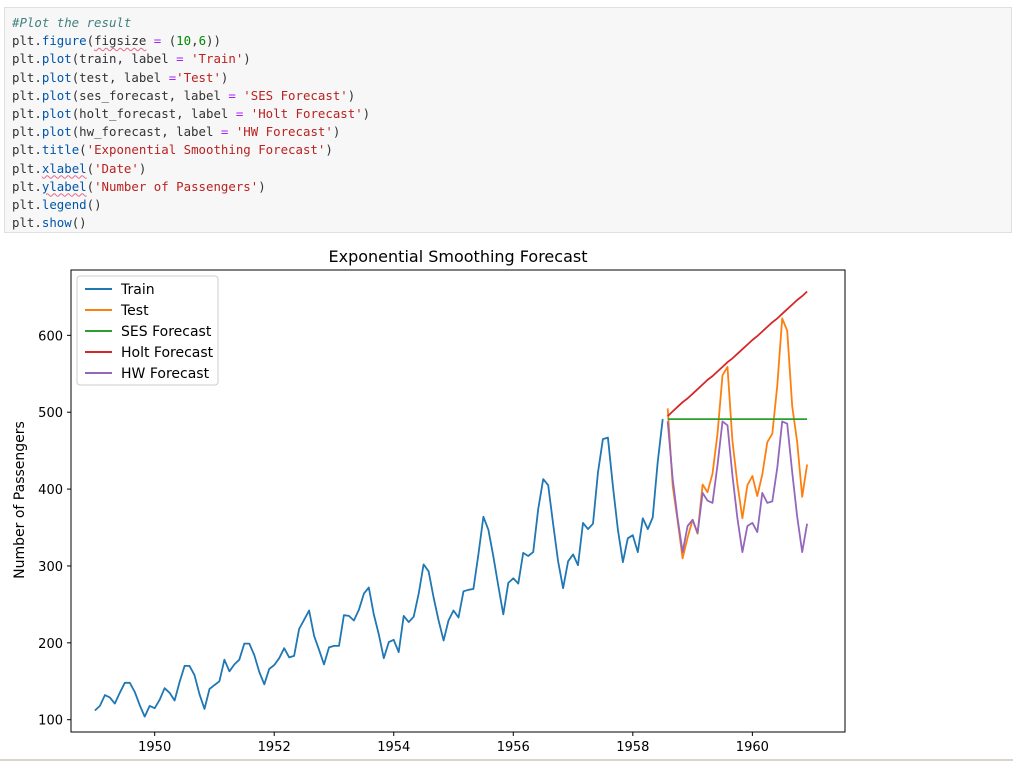 The width and height of the screenshot is (1013, 766). Describe the element at coordinates (50, 567) in the screenshot. I see `y-tick-label: 300` at that location.